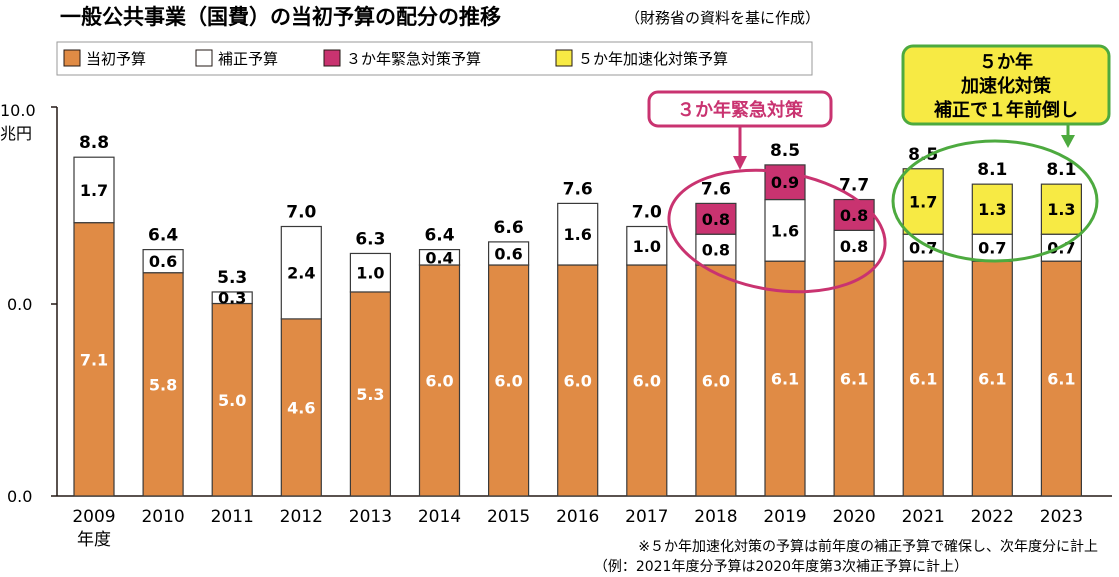 The image size is (1119, 577). I want to click on bar-label-2020-series-2: 0.8, so click(854, 215).